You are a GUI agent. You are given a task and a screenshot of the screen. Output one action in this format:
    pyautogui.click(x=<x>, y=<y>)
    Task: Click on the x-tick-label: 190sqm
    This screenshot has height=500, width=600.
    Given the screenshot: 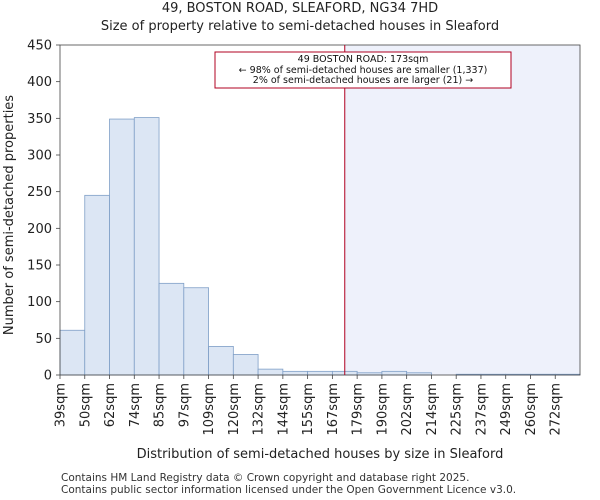 What is the action you would take?
    pyautogui.click(x=382, y=409)
    